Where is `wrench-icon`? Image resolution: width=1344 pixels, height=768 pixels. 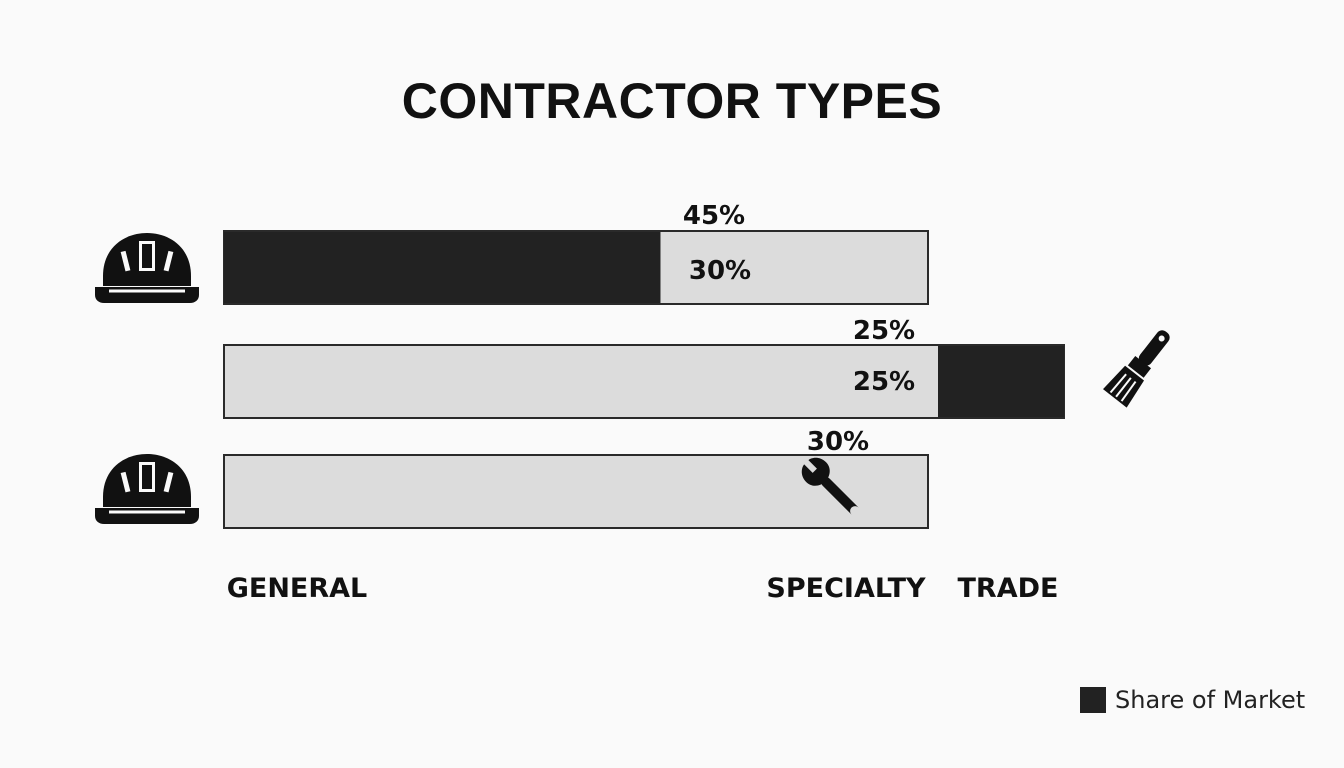
wrench-icon is located at coordinates (831, 487).